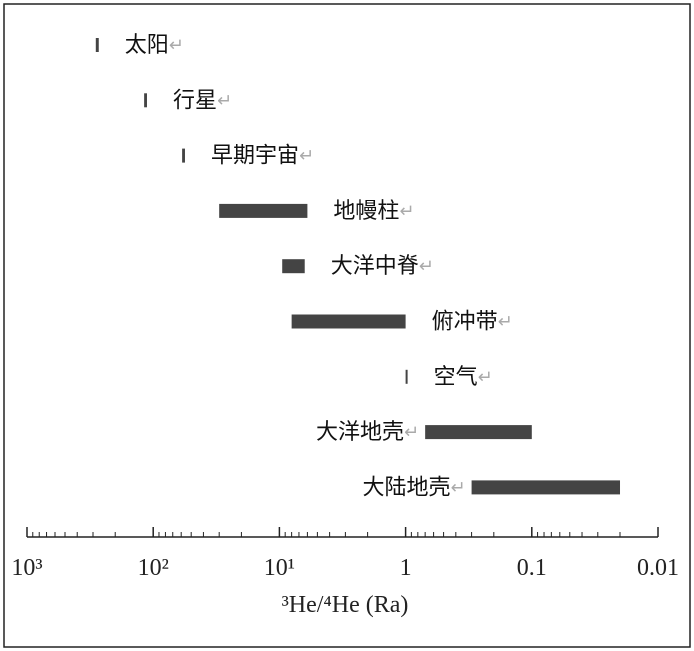 The height and width of the screenshot is (651, 694). Describe the element at coordinates (366, 211) in the screenshot. I see `category-name: 地幔柱` at that location.